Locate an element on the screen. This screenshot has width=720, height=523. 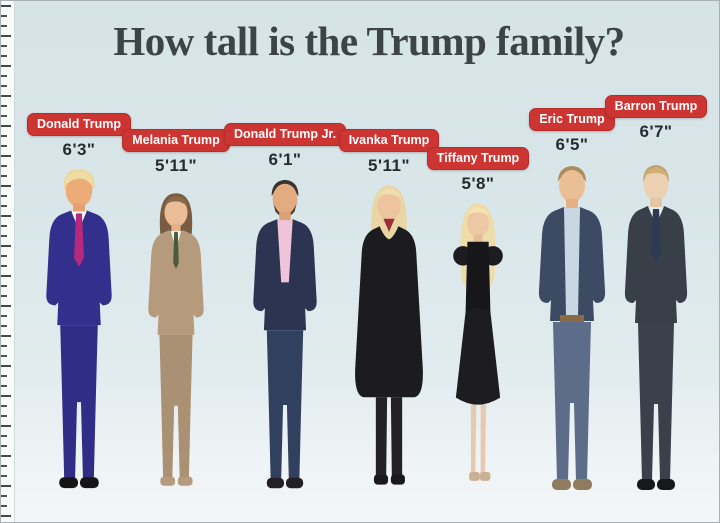
person-eric-trump: Eric Trump 6'5" is located at coordinates (572, 301).